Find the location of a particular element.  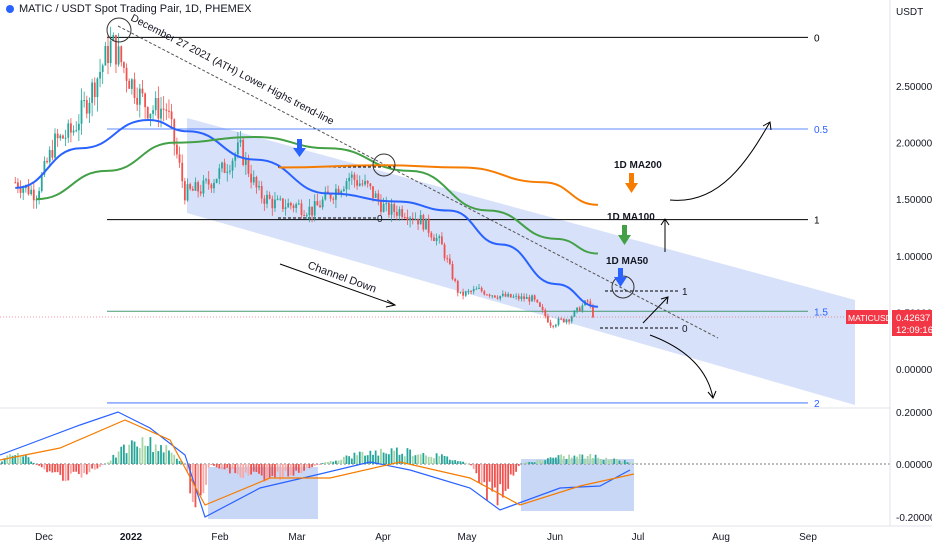

time-tick: Jul is located at coordinates (638, 537).